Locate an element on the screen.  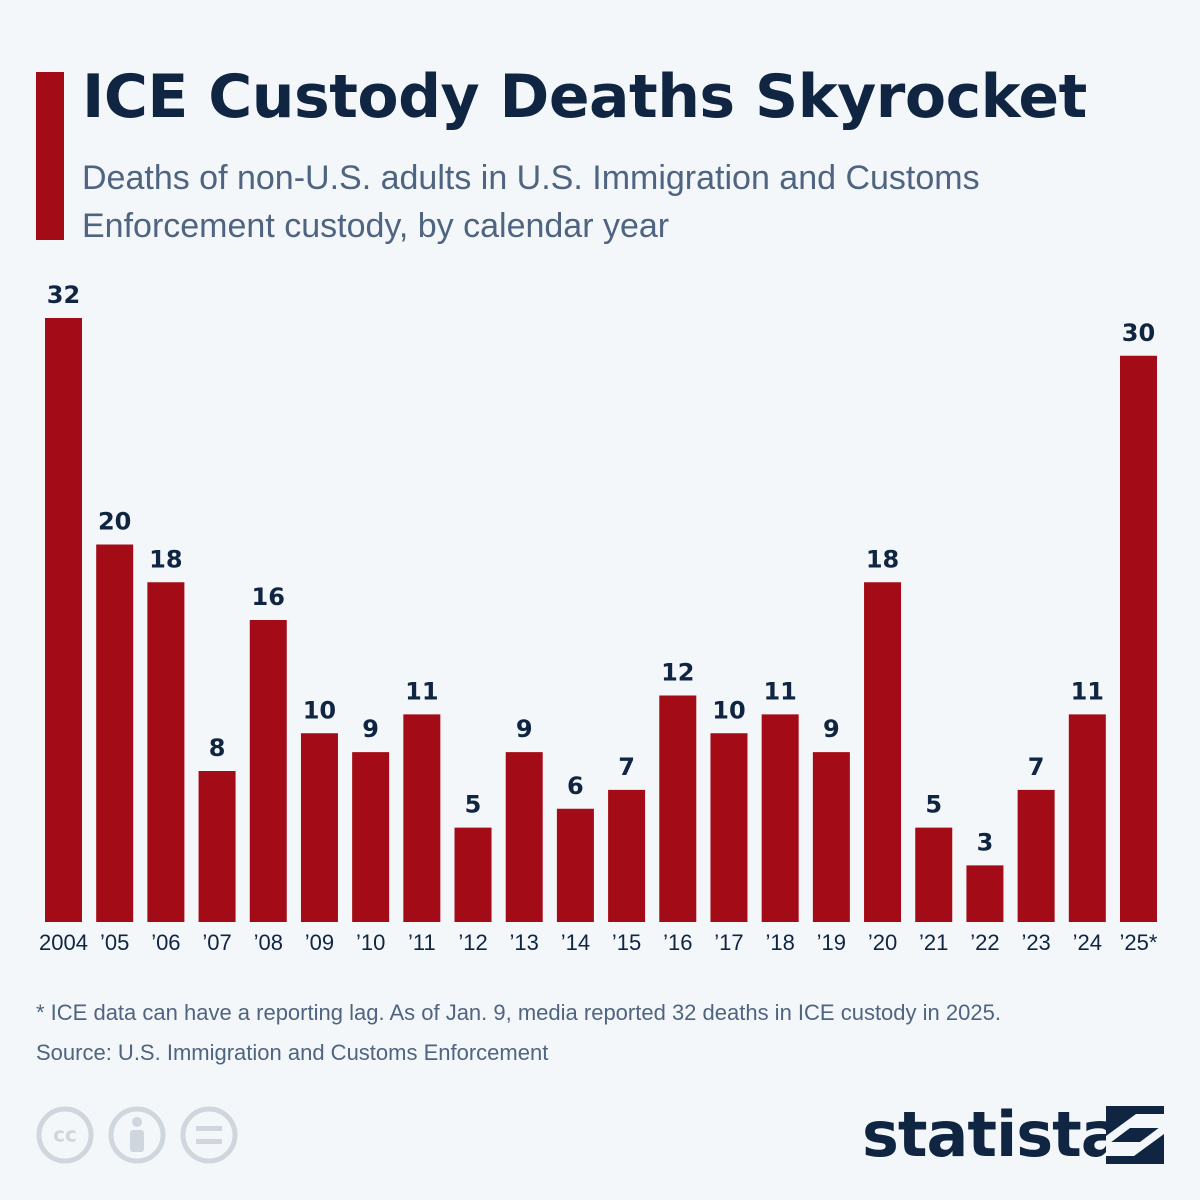
x-tick-label: ’10 is located at coordinates (370, 942).